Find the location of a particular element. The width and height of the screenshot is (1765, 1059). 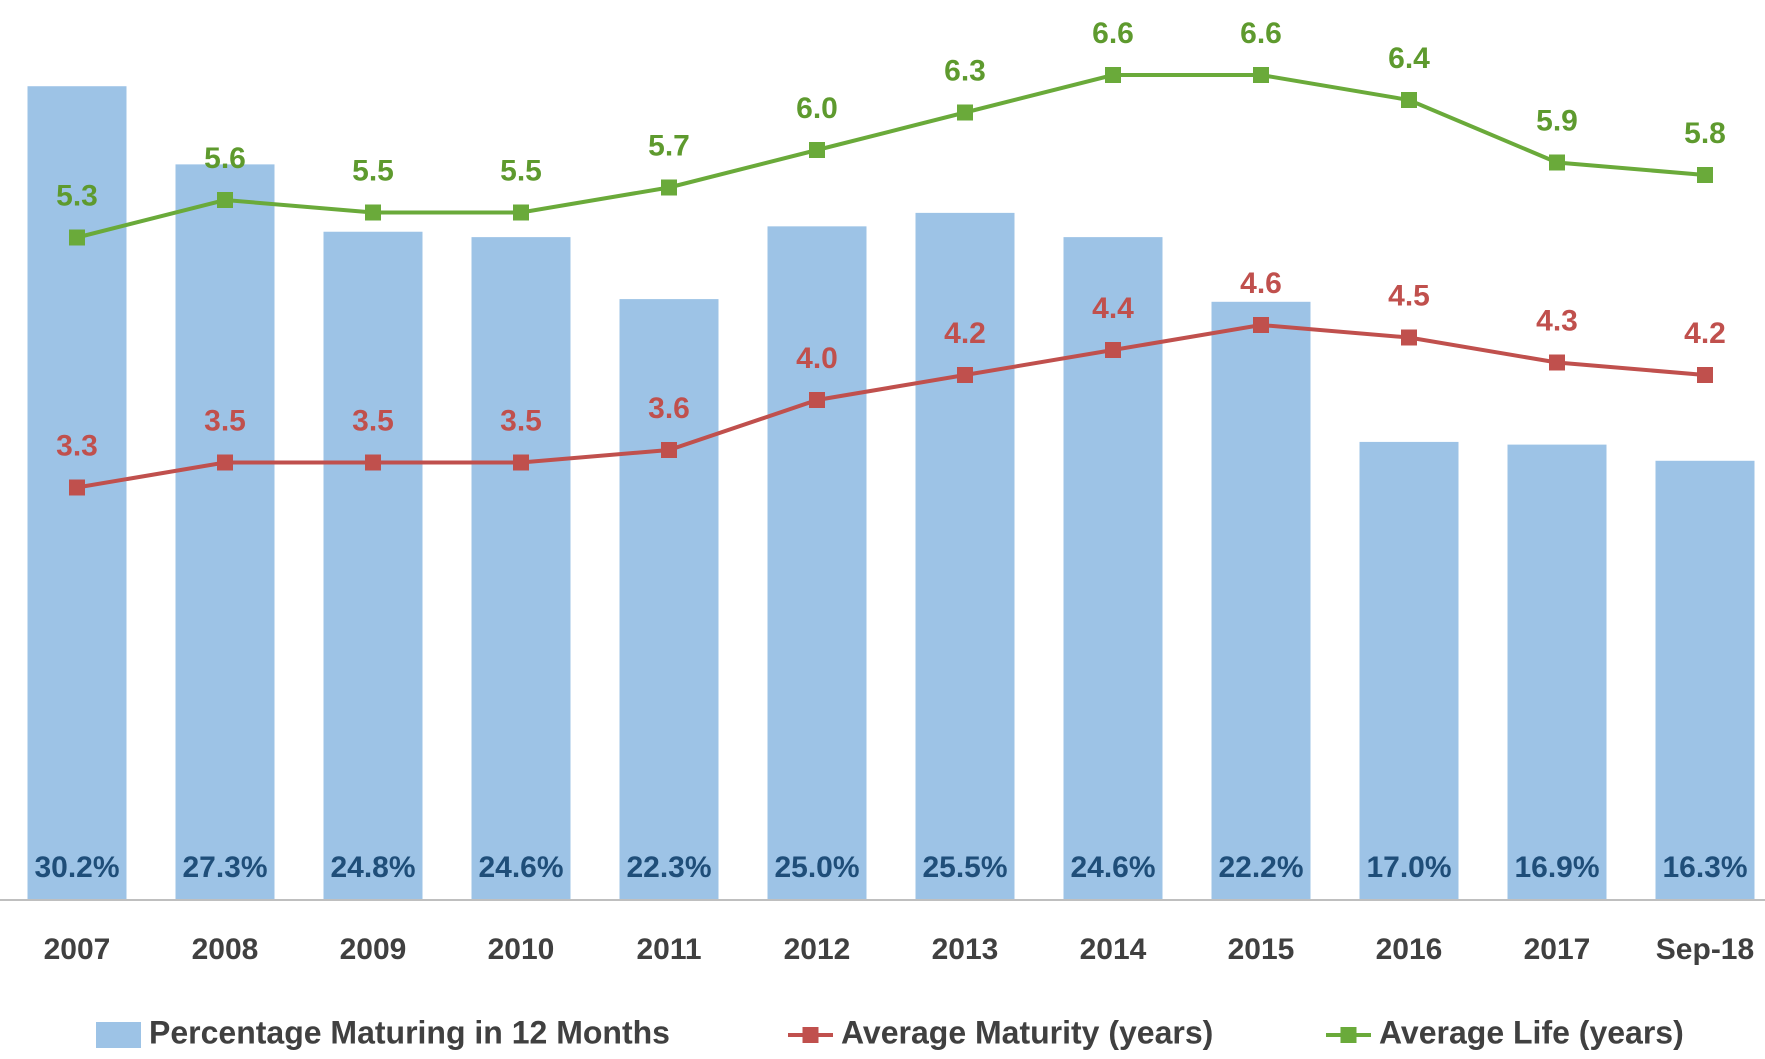

x-tick-label: 2014 is located at coordinates (1113, 949).